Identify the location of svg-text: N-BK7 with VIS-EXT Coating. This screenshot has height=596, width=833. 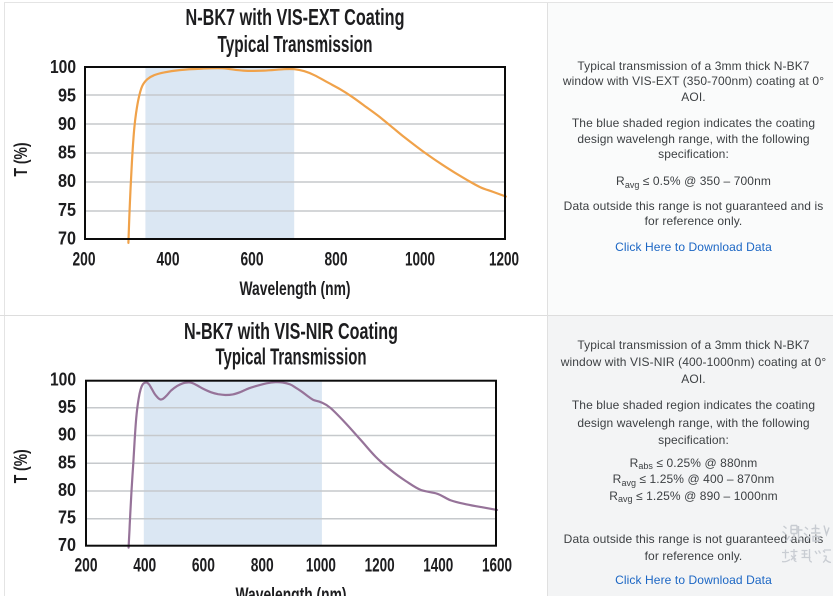
(295, 17).